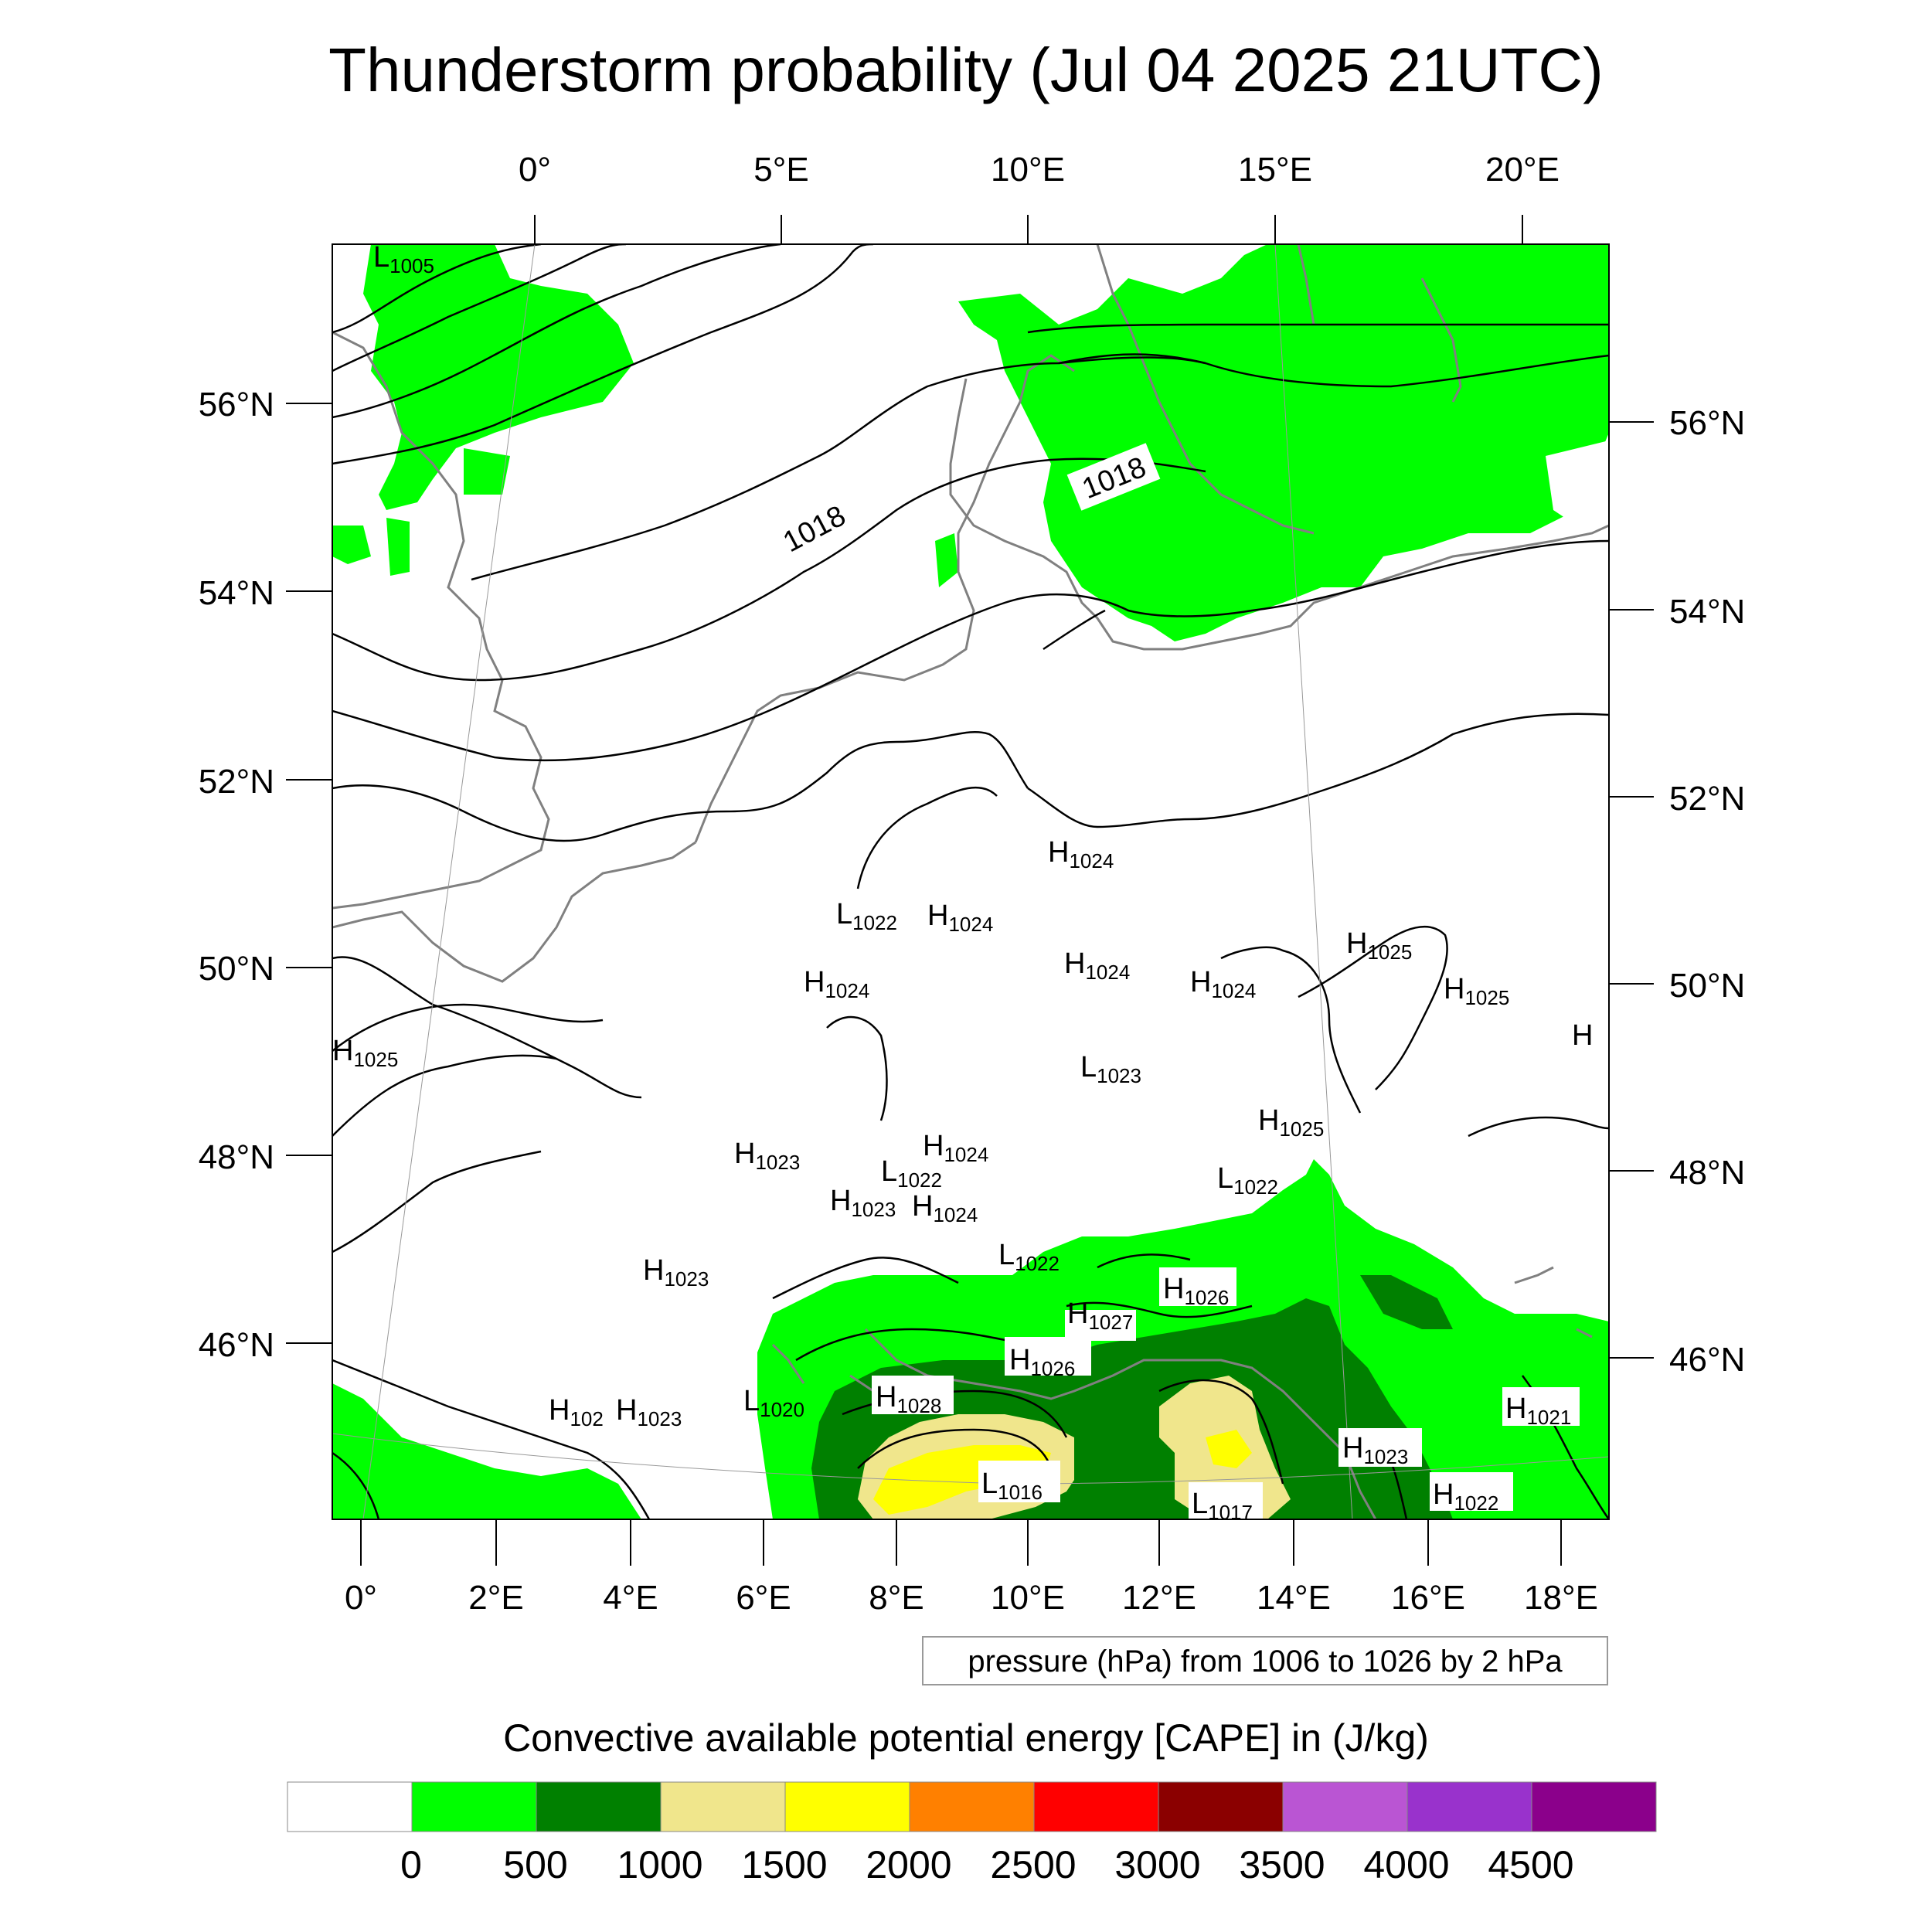 Image resolution: width=1932 pixels, height=1932 pixels. Describe the element at coordinates (1111, 1069) in the screenshot. I see `pressure-center: L1023` at that location.